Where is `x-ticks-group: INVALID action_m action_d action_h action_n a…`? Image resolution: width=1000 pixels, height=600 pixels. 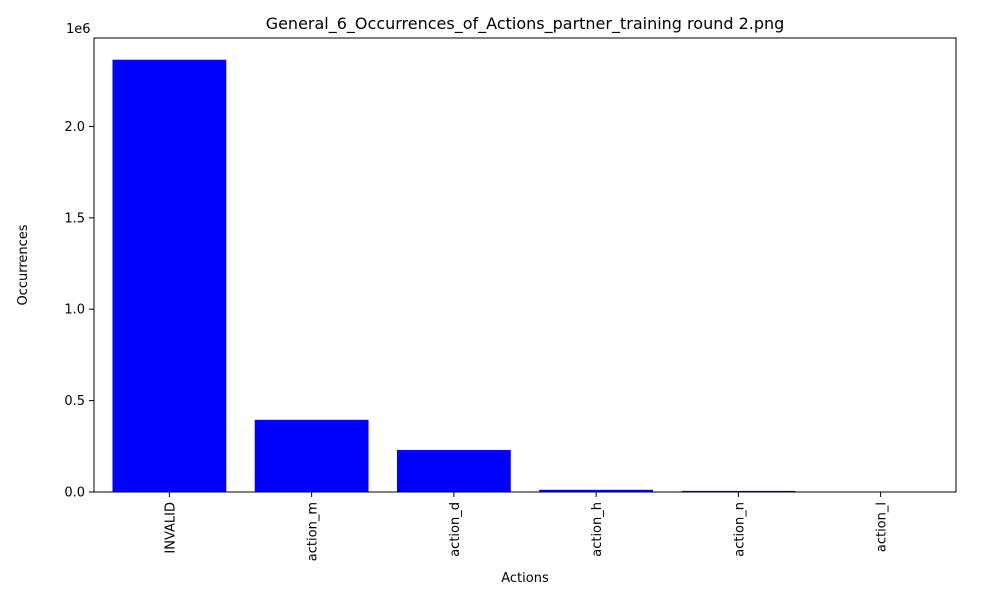
x-ticks-group: INVALID action_m action_d action_h action_n a… is located at coordinates (526, 526).